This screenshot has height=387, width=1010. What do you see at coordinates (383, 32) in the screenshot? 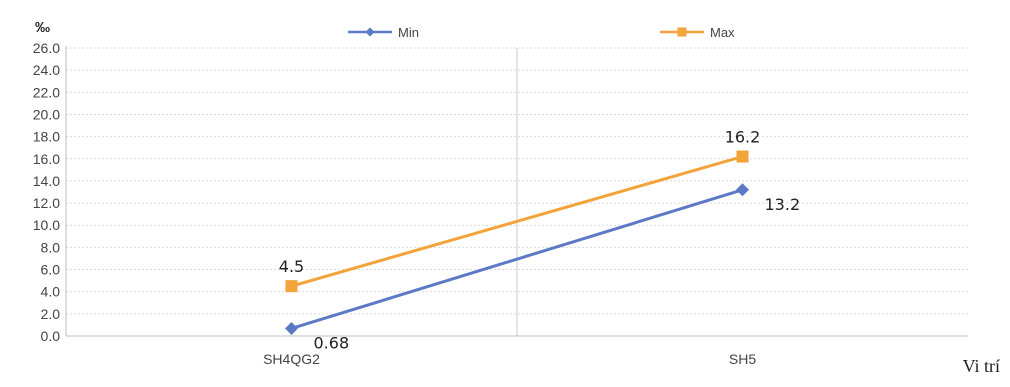
I see `legend-entry-min: Min` at bounding box center [383, 32].